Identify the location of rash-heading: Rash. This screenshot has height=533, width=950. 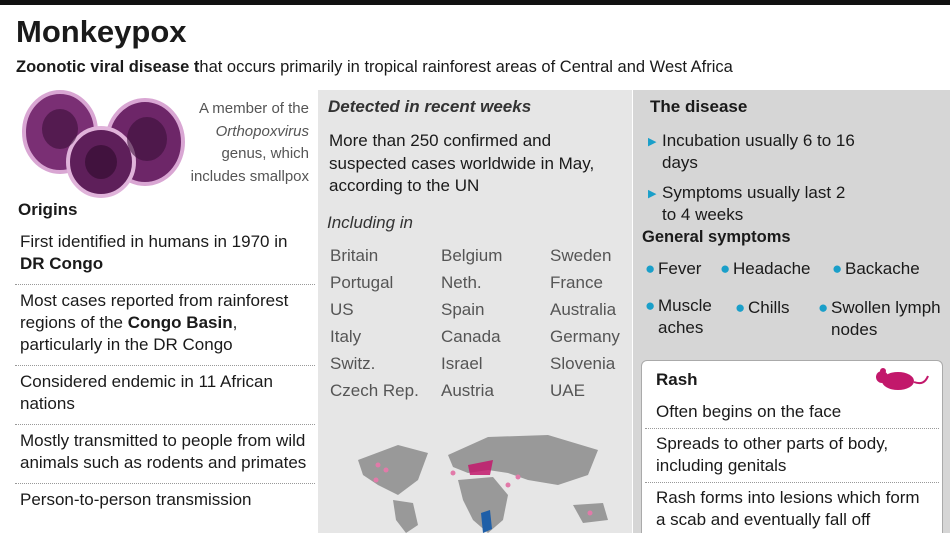
(677, 379).